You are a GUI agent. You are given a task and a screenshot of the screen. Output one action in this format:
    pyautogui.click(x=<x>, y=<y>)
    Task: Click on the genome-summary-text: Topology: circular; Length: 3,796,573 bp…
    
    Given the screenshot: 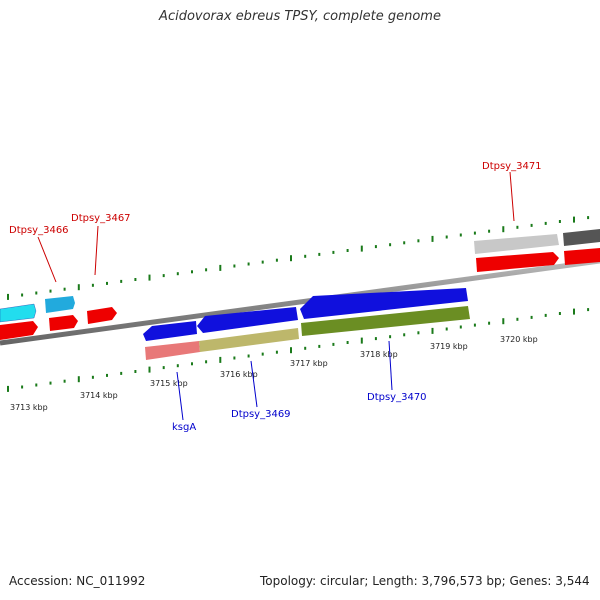 What is the action you would take?
    pyautogui.click(x=425, y=581)
    